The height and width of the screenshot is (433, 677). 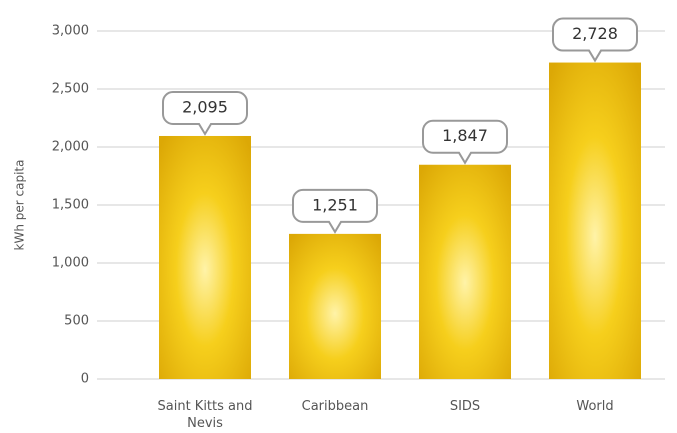 What do you see at coordinates (595, 406) in the screenshot?
I see `x-tick-label: World` at bounding box center [595, 406].